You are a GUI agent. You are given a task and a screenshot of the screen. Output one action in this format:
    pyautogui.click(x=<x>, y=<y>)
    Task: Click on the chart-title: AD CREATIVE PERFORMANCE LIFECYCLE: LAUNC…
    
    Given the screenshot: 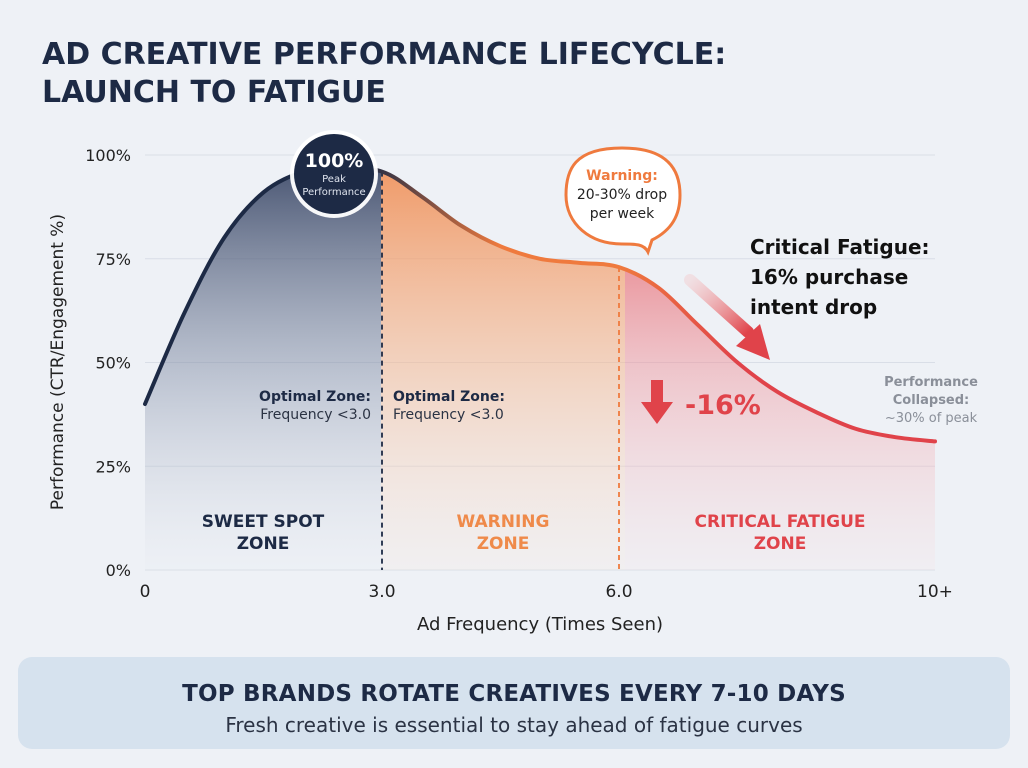 What is the action you would take?
    pyautogui.click(x=384, y=74)
    